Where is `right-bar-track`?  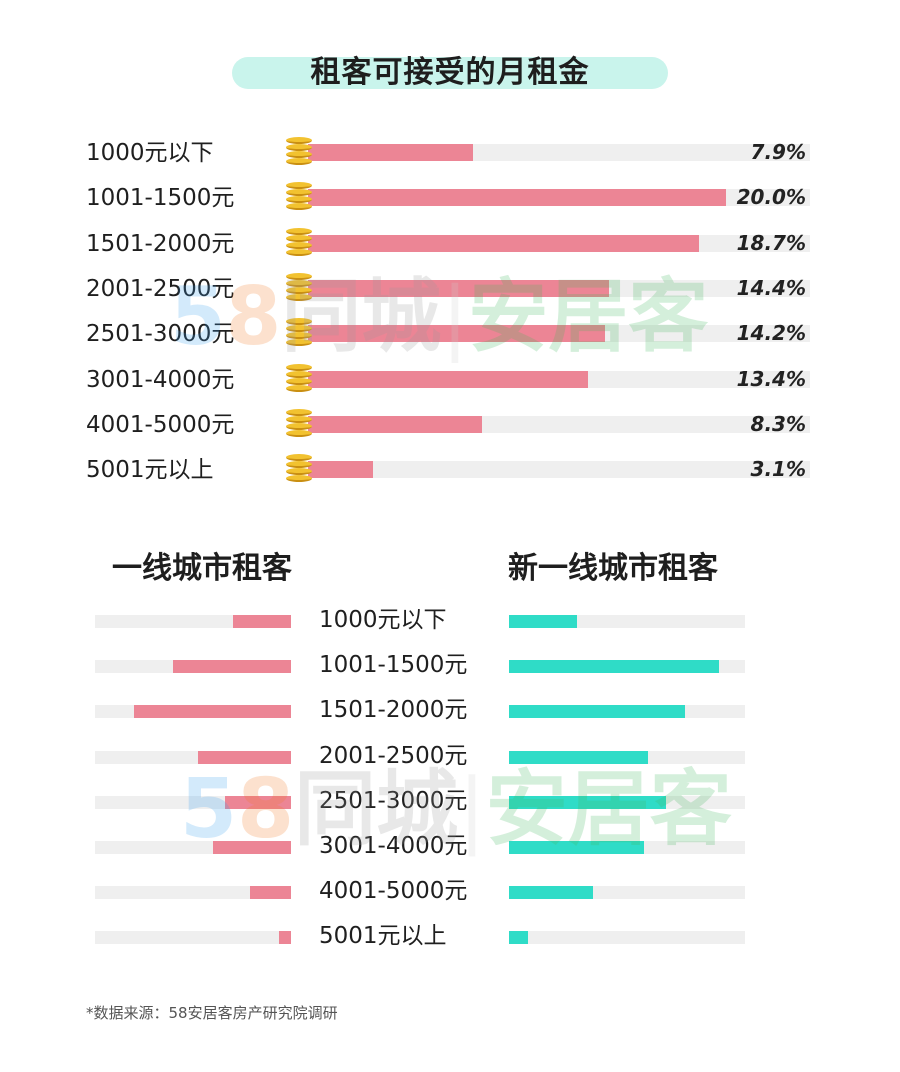
right-bar-track is located at coordinates (627, 938).